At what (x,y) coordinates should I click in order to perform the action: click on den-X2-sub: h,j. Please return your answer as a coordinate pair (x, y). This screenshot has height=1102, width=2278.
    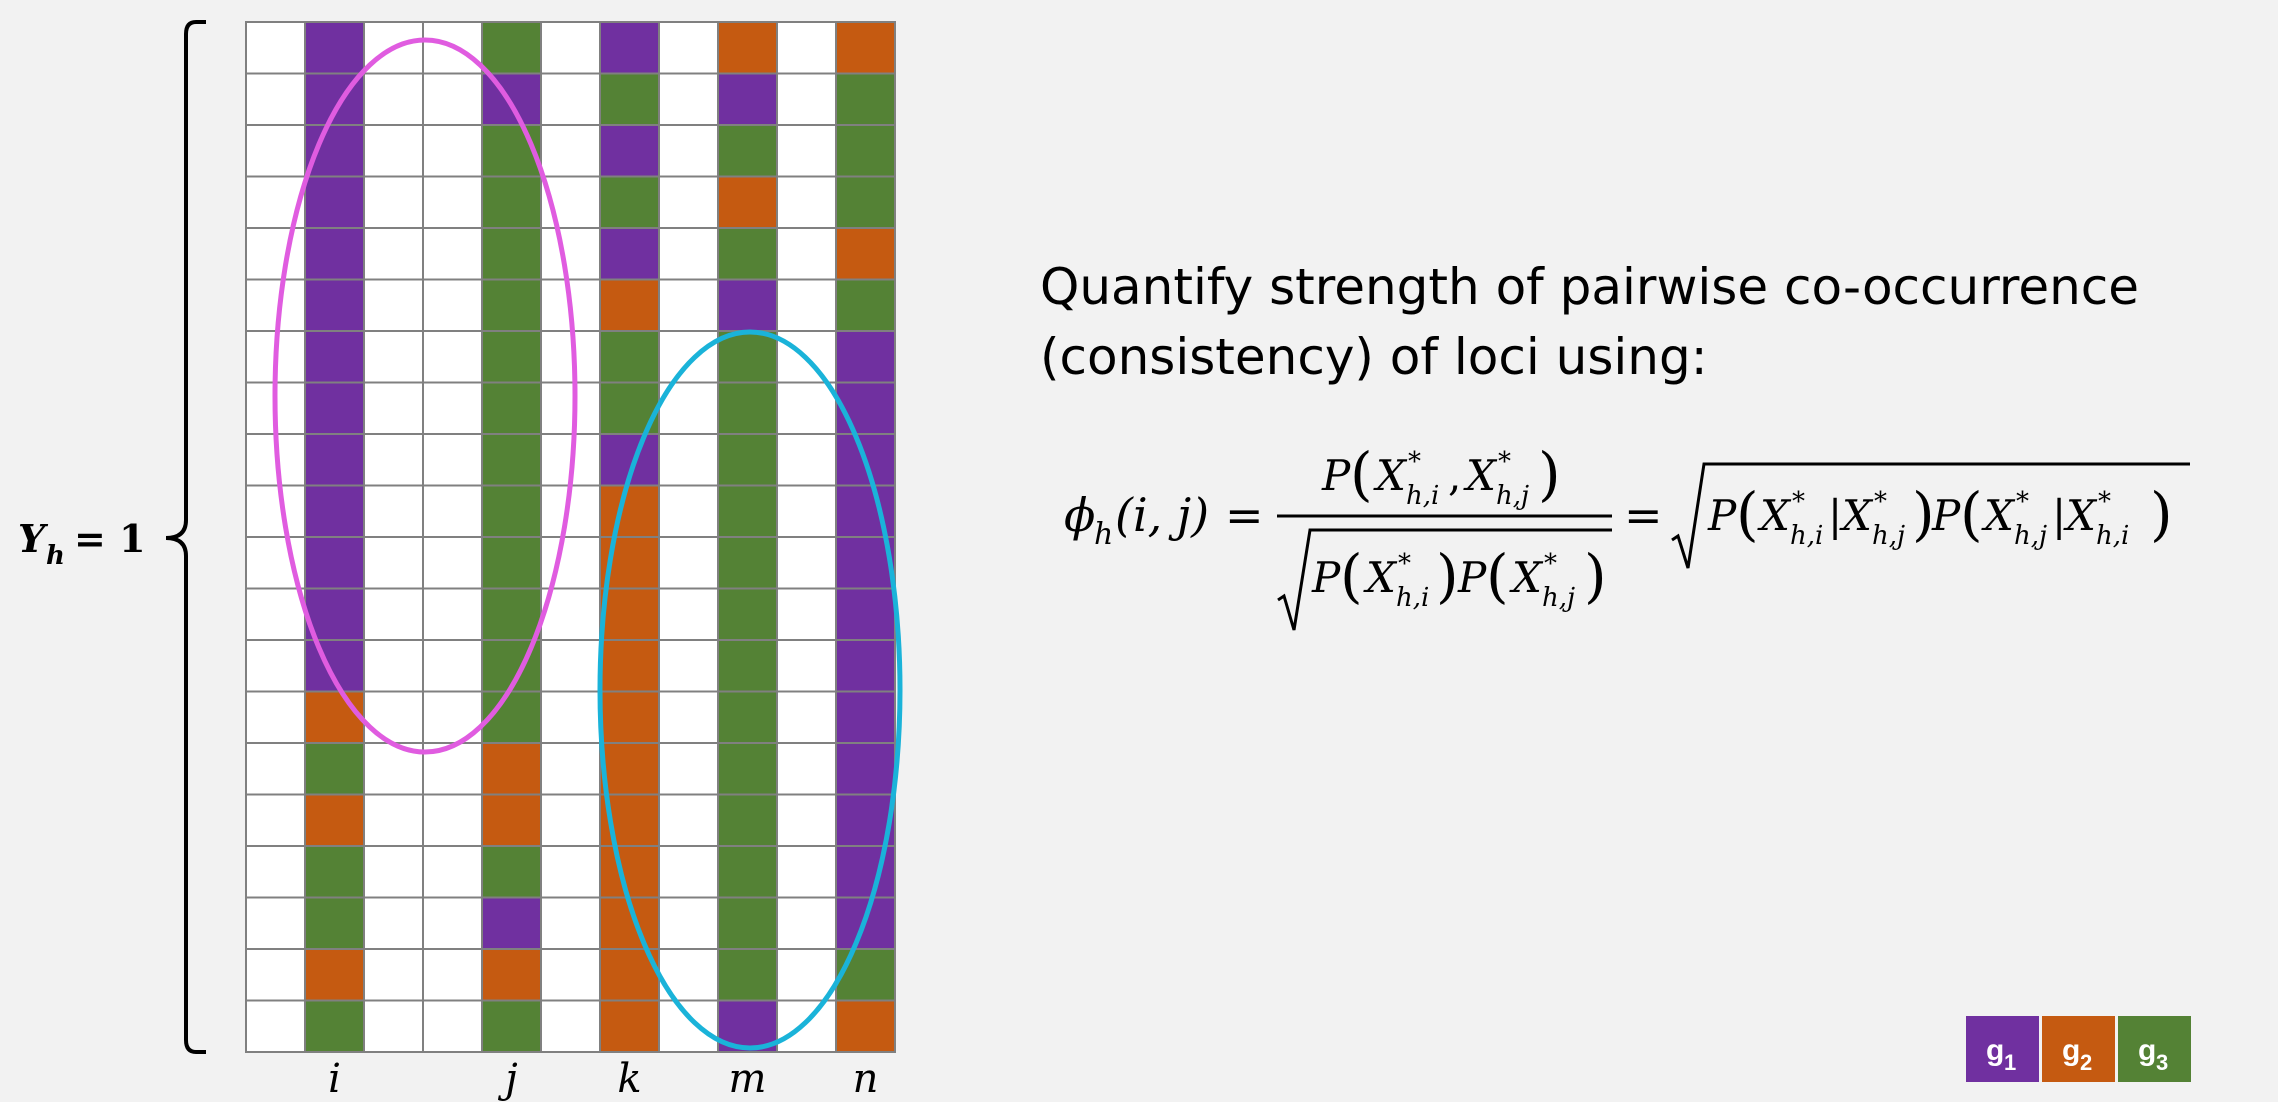
    Looking at the image, I should click on (1558, 598).